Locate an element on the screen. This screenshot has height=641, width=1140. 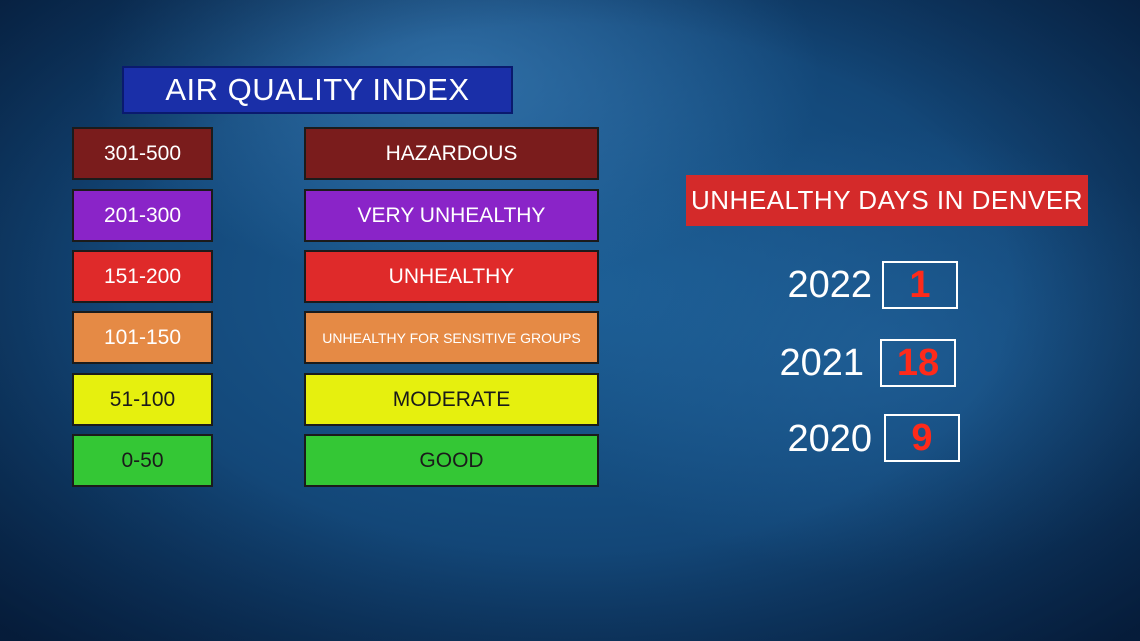
range-unhealthy: 151-200 is located at coordinates (142, 276).